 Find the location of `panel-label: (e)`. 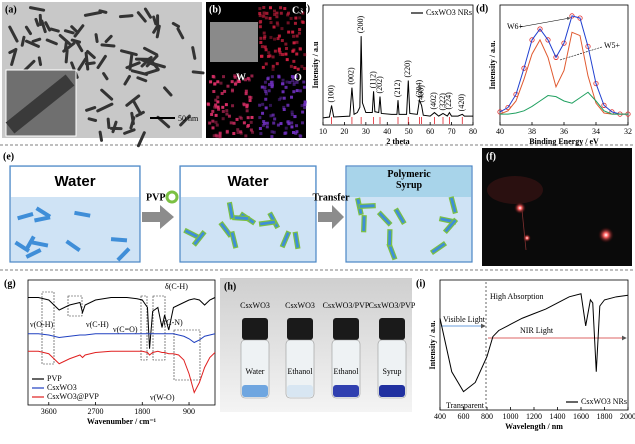

panel-label: (e) is located at coordinates (8, 156).